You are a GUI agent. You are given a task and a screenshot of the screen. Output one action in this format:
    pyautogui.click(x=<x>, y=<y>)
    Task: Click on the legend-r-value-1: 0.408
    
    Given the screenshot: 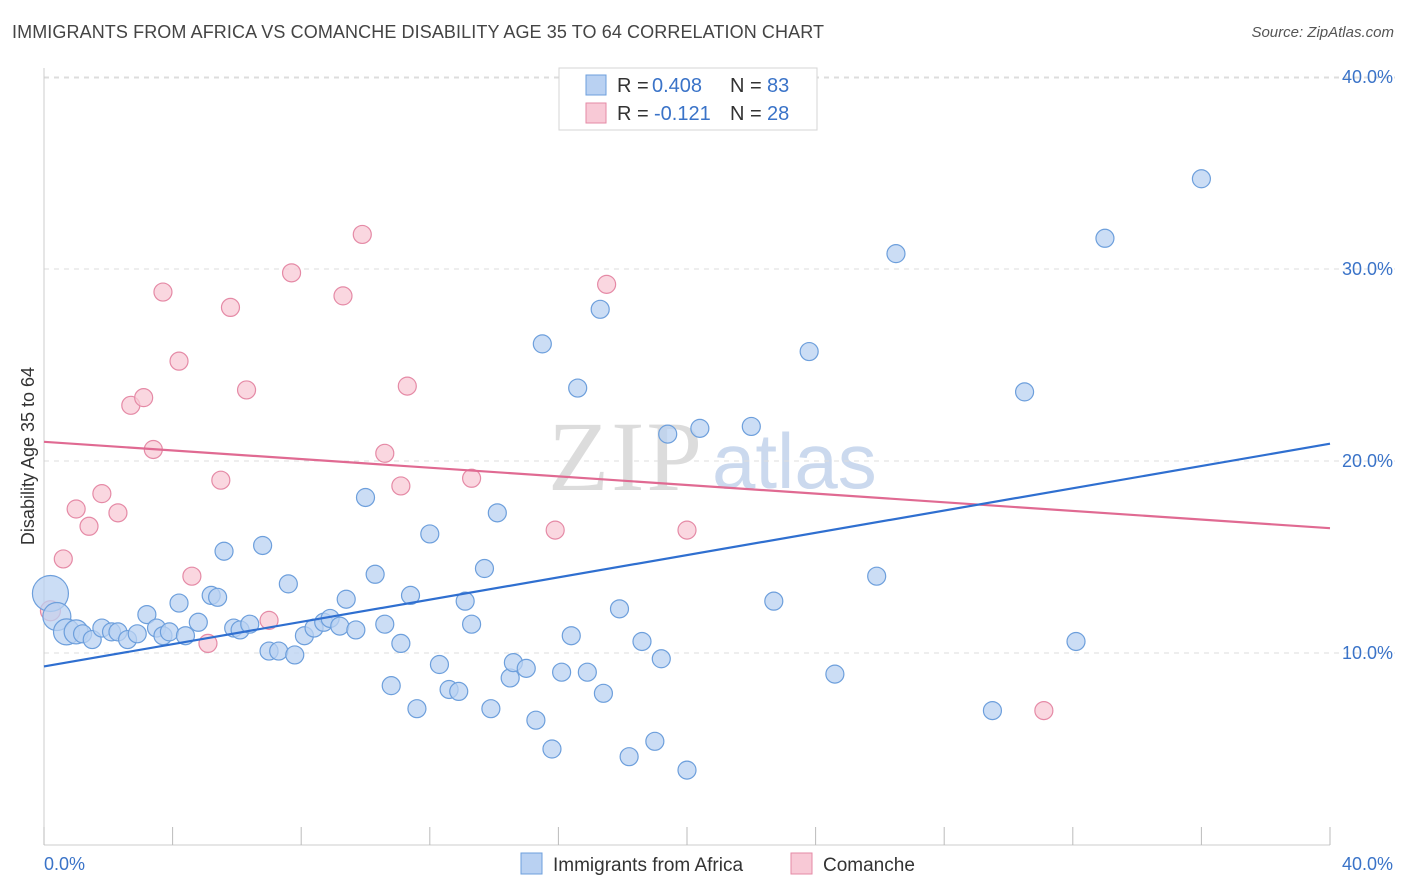 What is the action you would take?
    pyautogui.click(x=677, y=86)
    